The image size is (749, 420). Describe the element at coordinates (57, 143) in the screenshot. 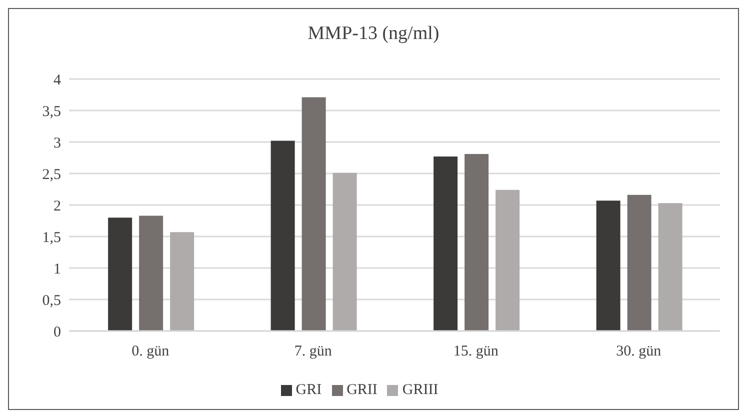

I see `y-tick-label: 3` at that location.